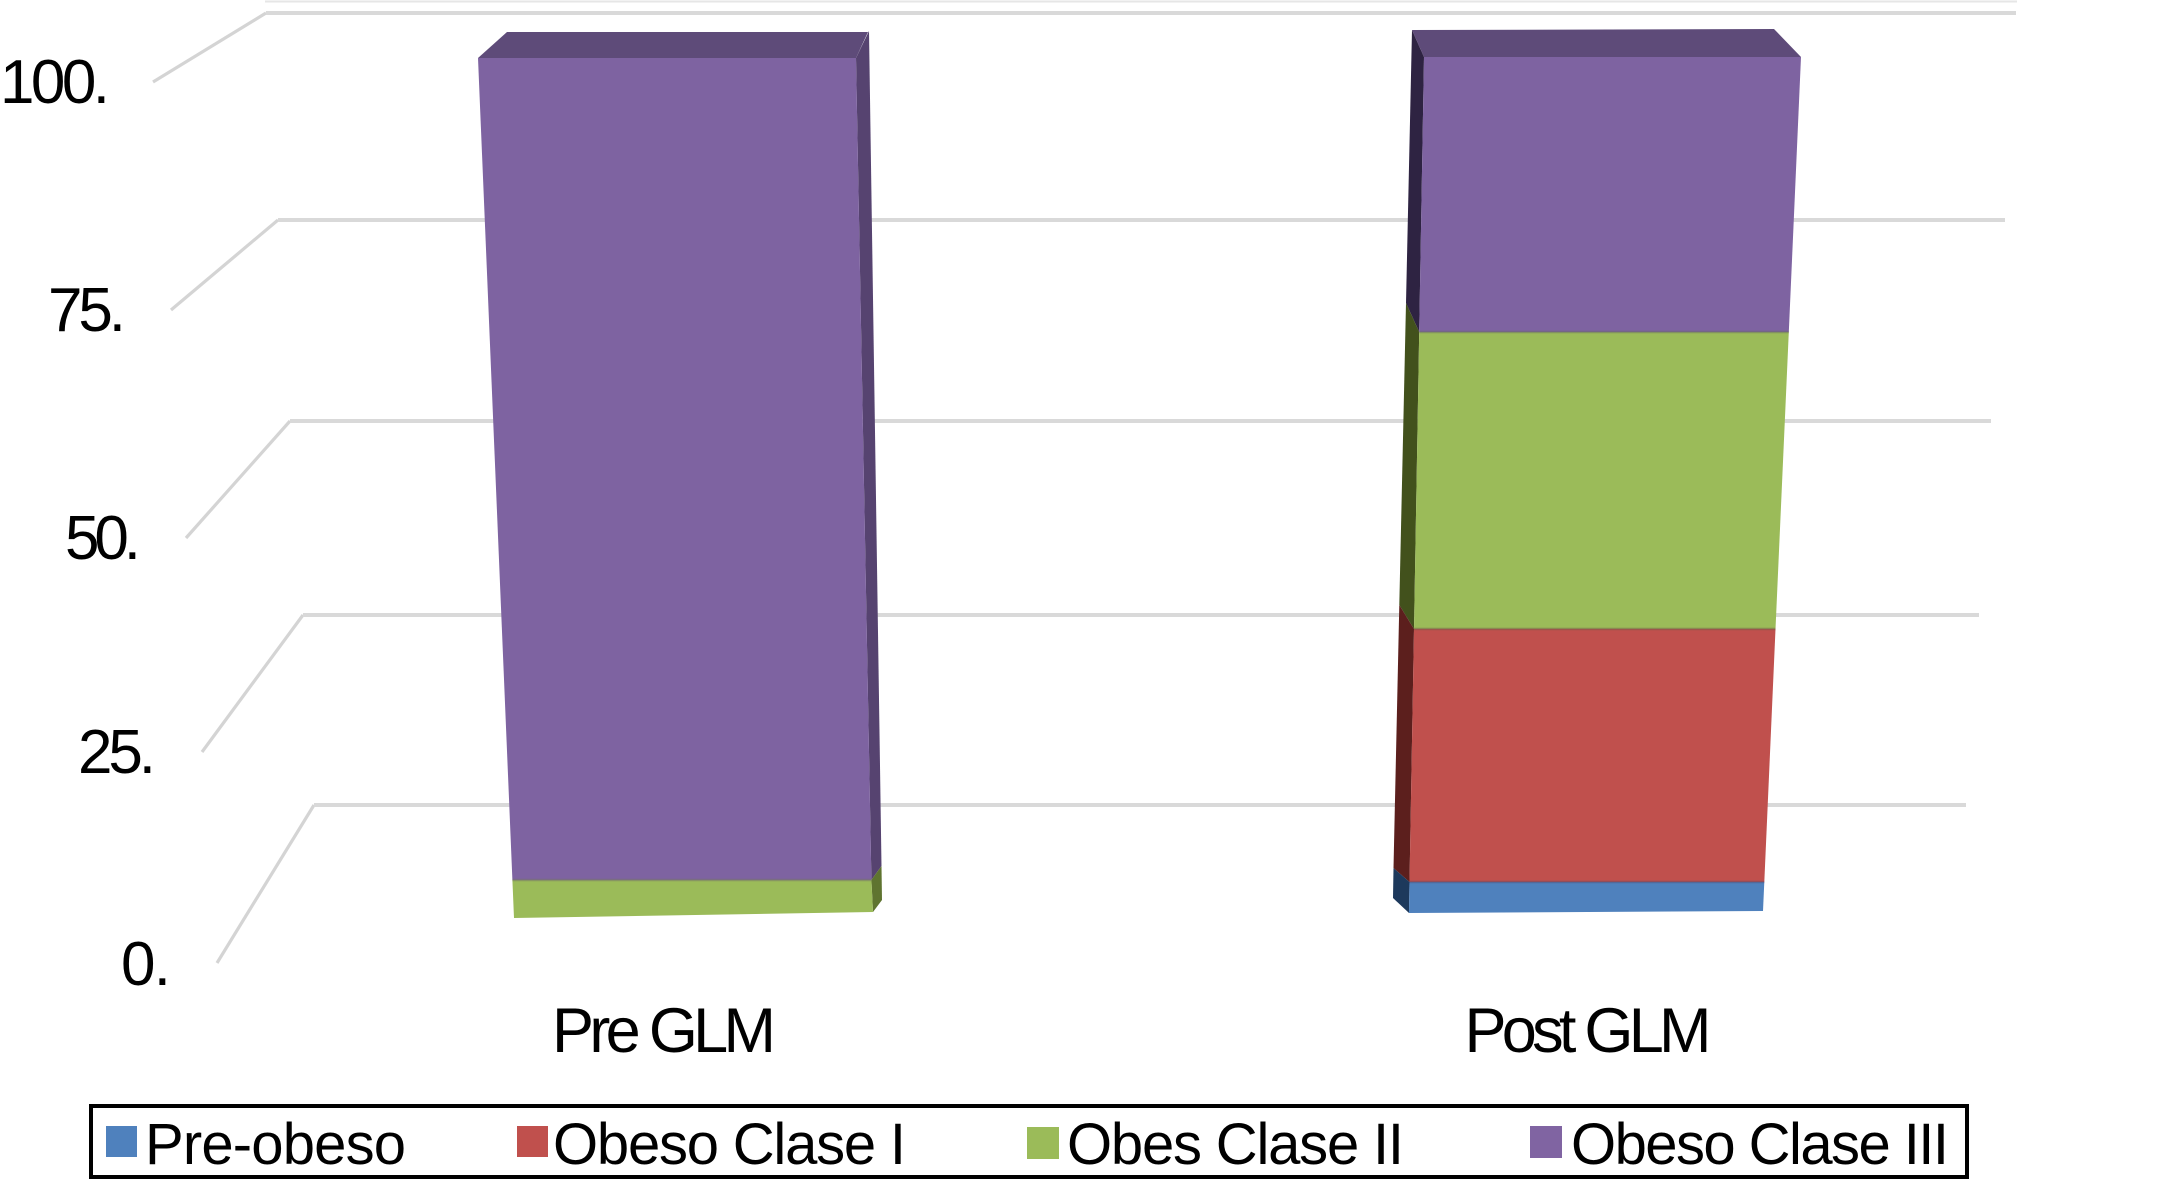 The width and height of the screenshot is (2167, 1179). I want to click on svg-text: Obeso Clase I, so click(729, 1144).